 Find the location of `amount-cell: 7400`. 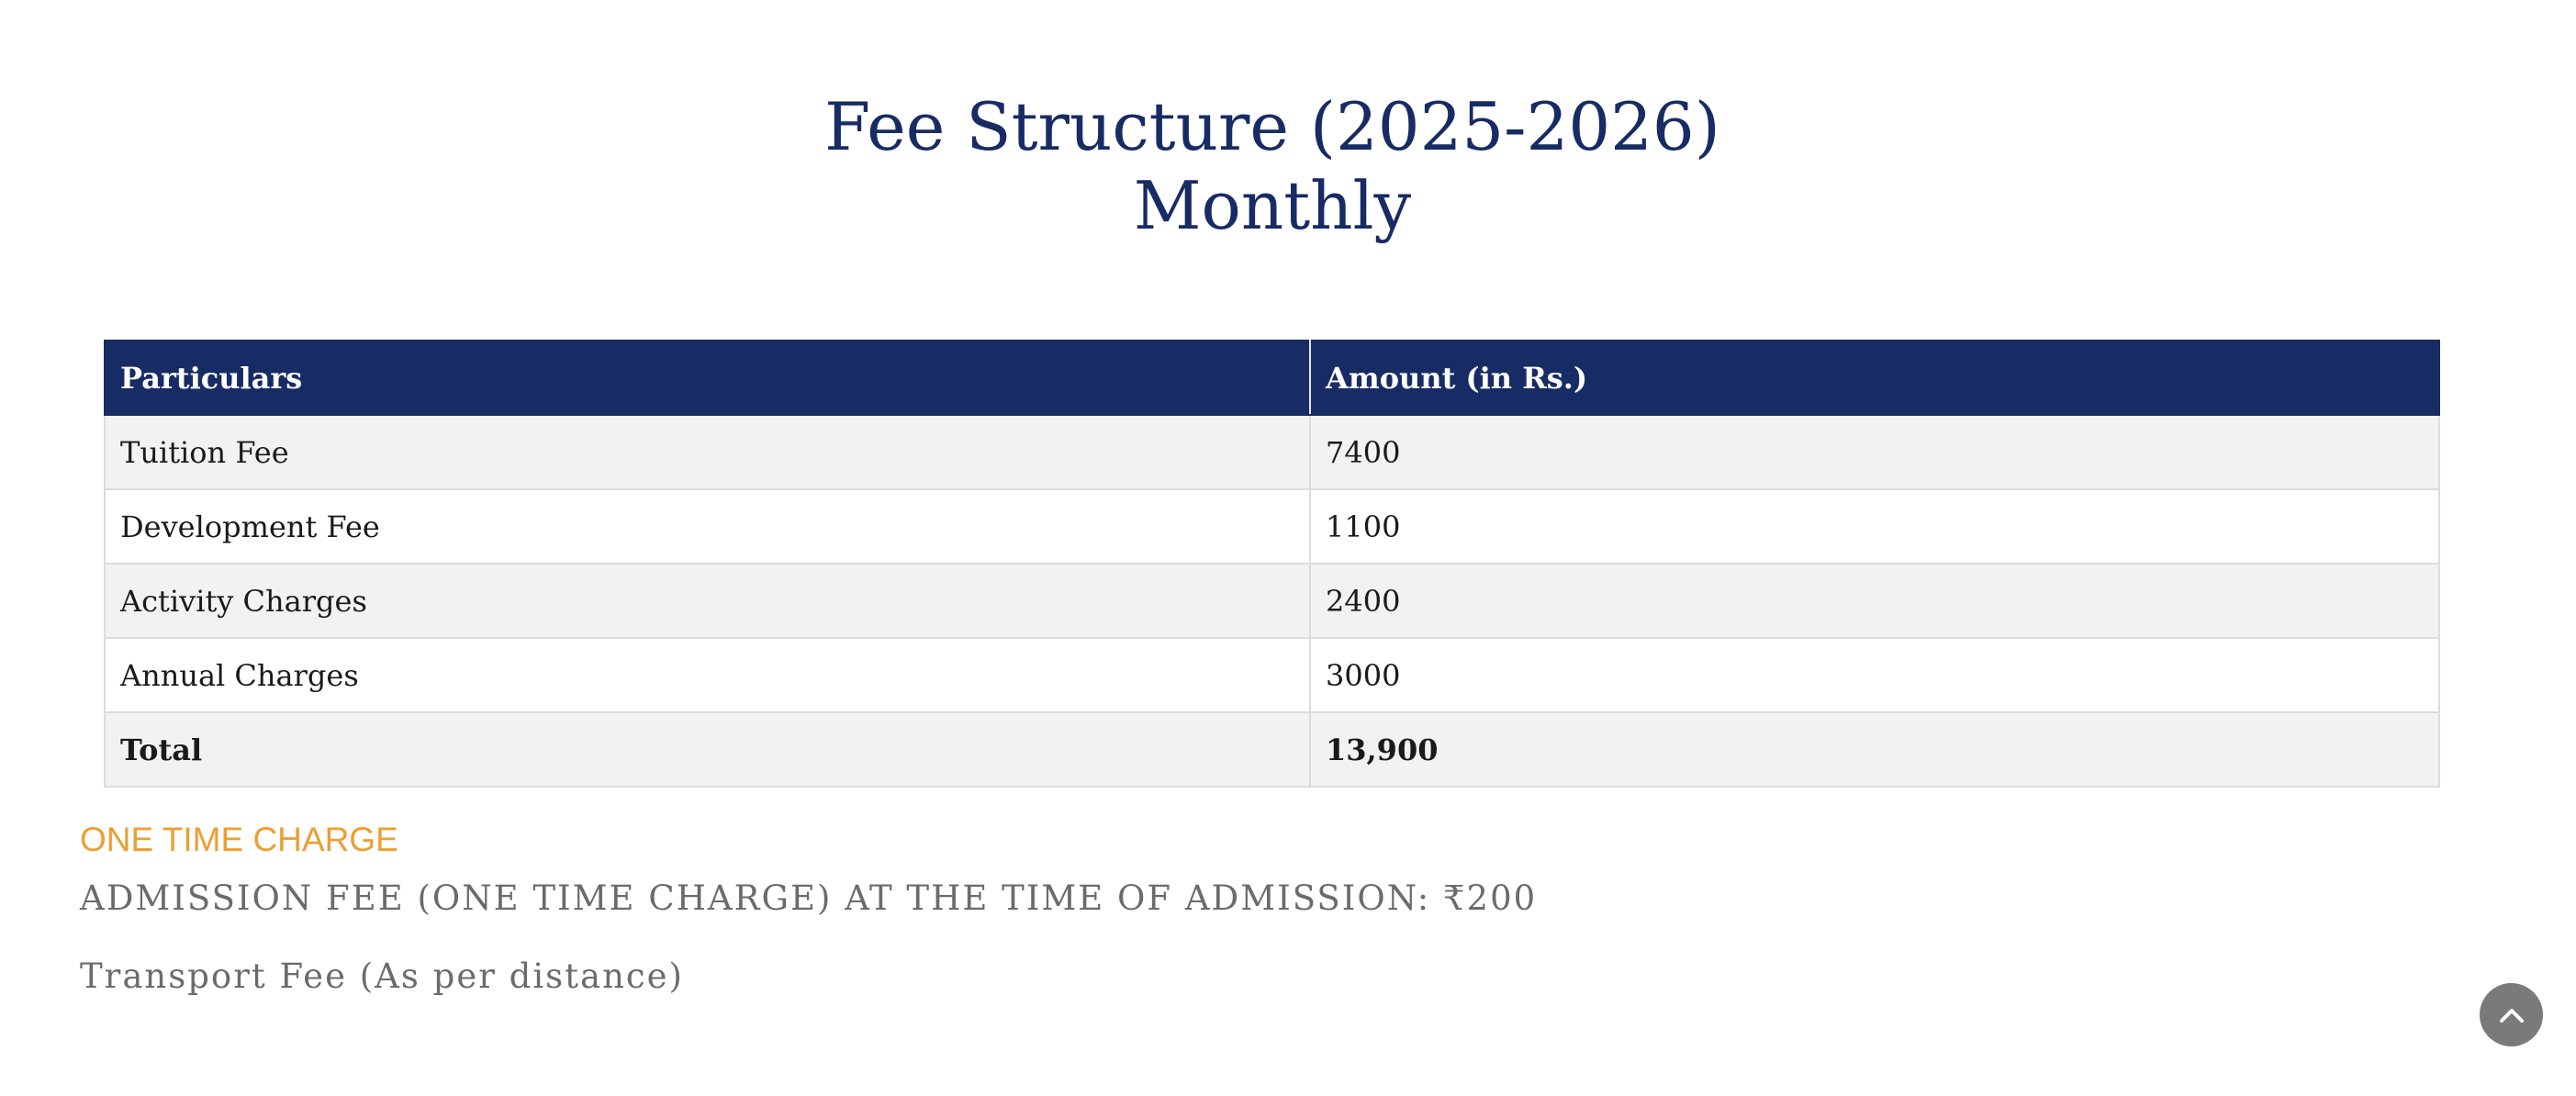

amount-cell: 7400 is located at coordinates (1874, 452).